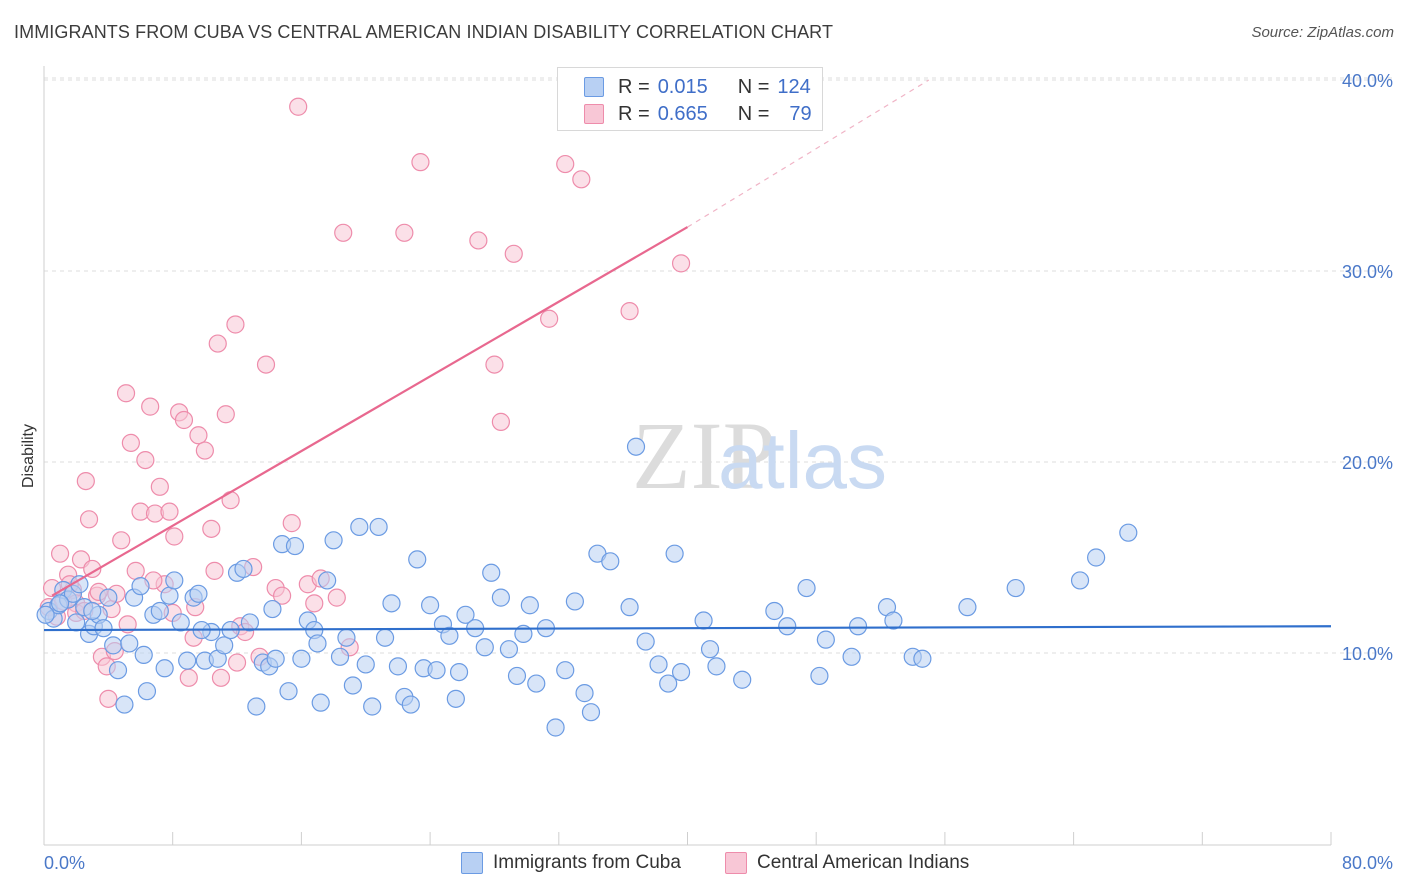 Image resolution: width=1406 pixels, height=892 pixels. Describe the element at coordinates (802, 460) in the screenshot. I see `watermark-atlas: atlas` at that location.